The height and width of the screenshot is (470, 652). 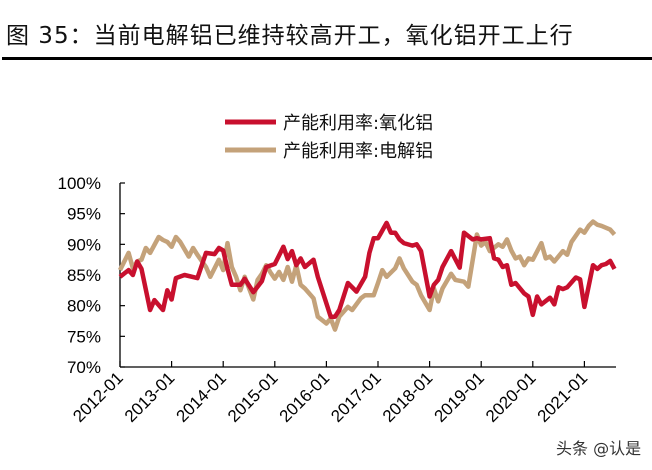 I want to click on x-tick-label: 2017-01, so click(x=356, y=397).